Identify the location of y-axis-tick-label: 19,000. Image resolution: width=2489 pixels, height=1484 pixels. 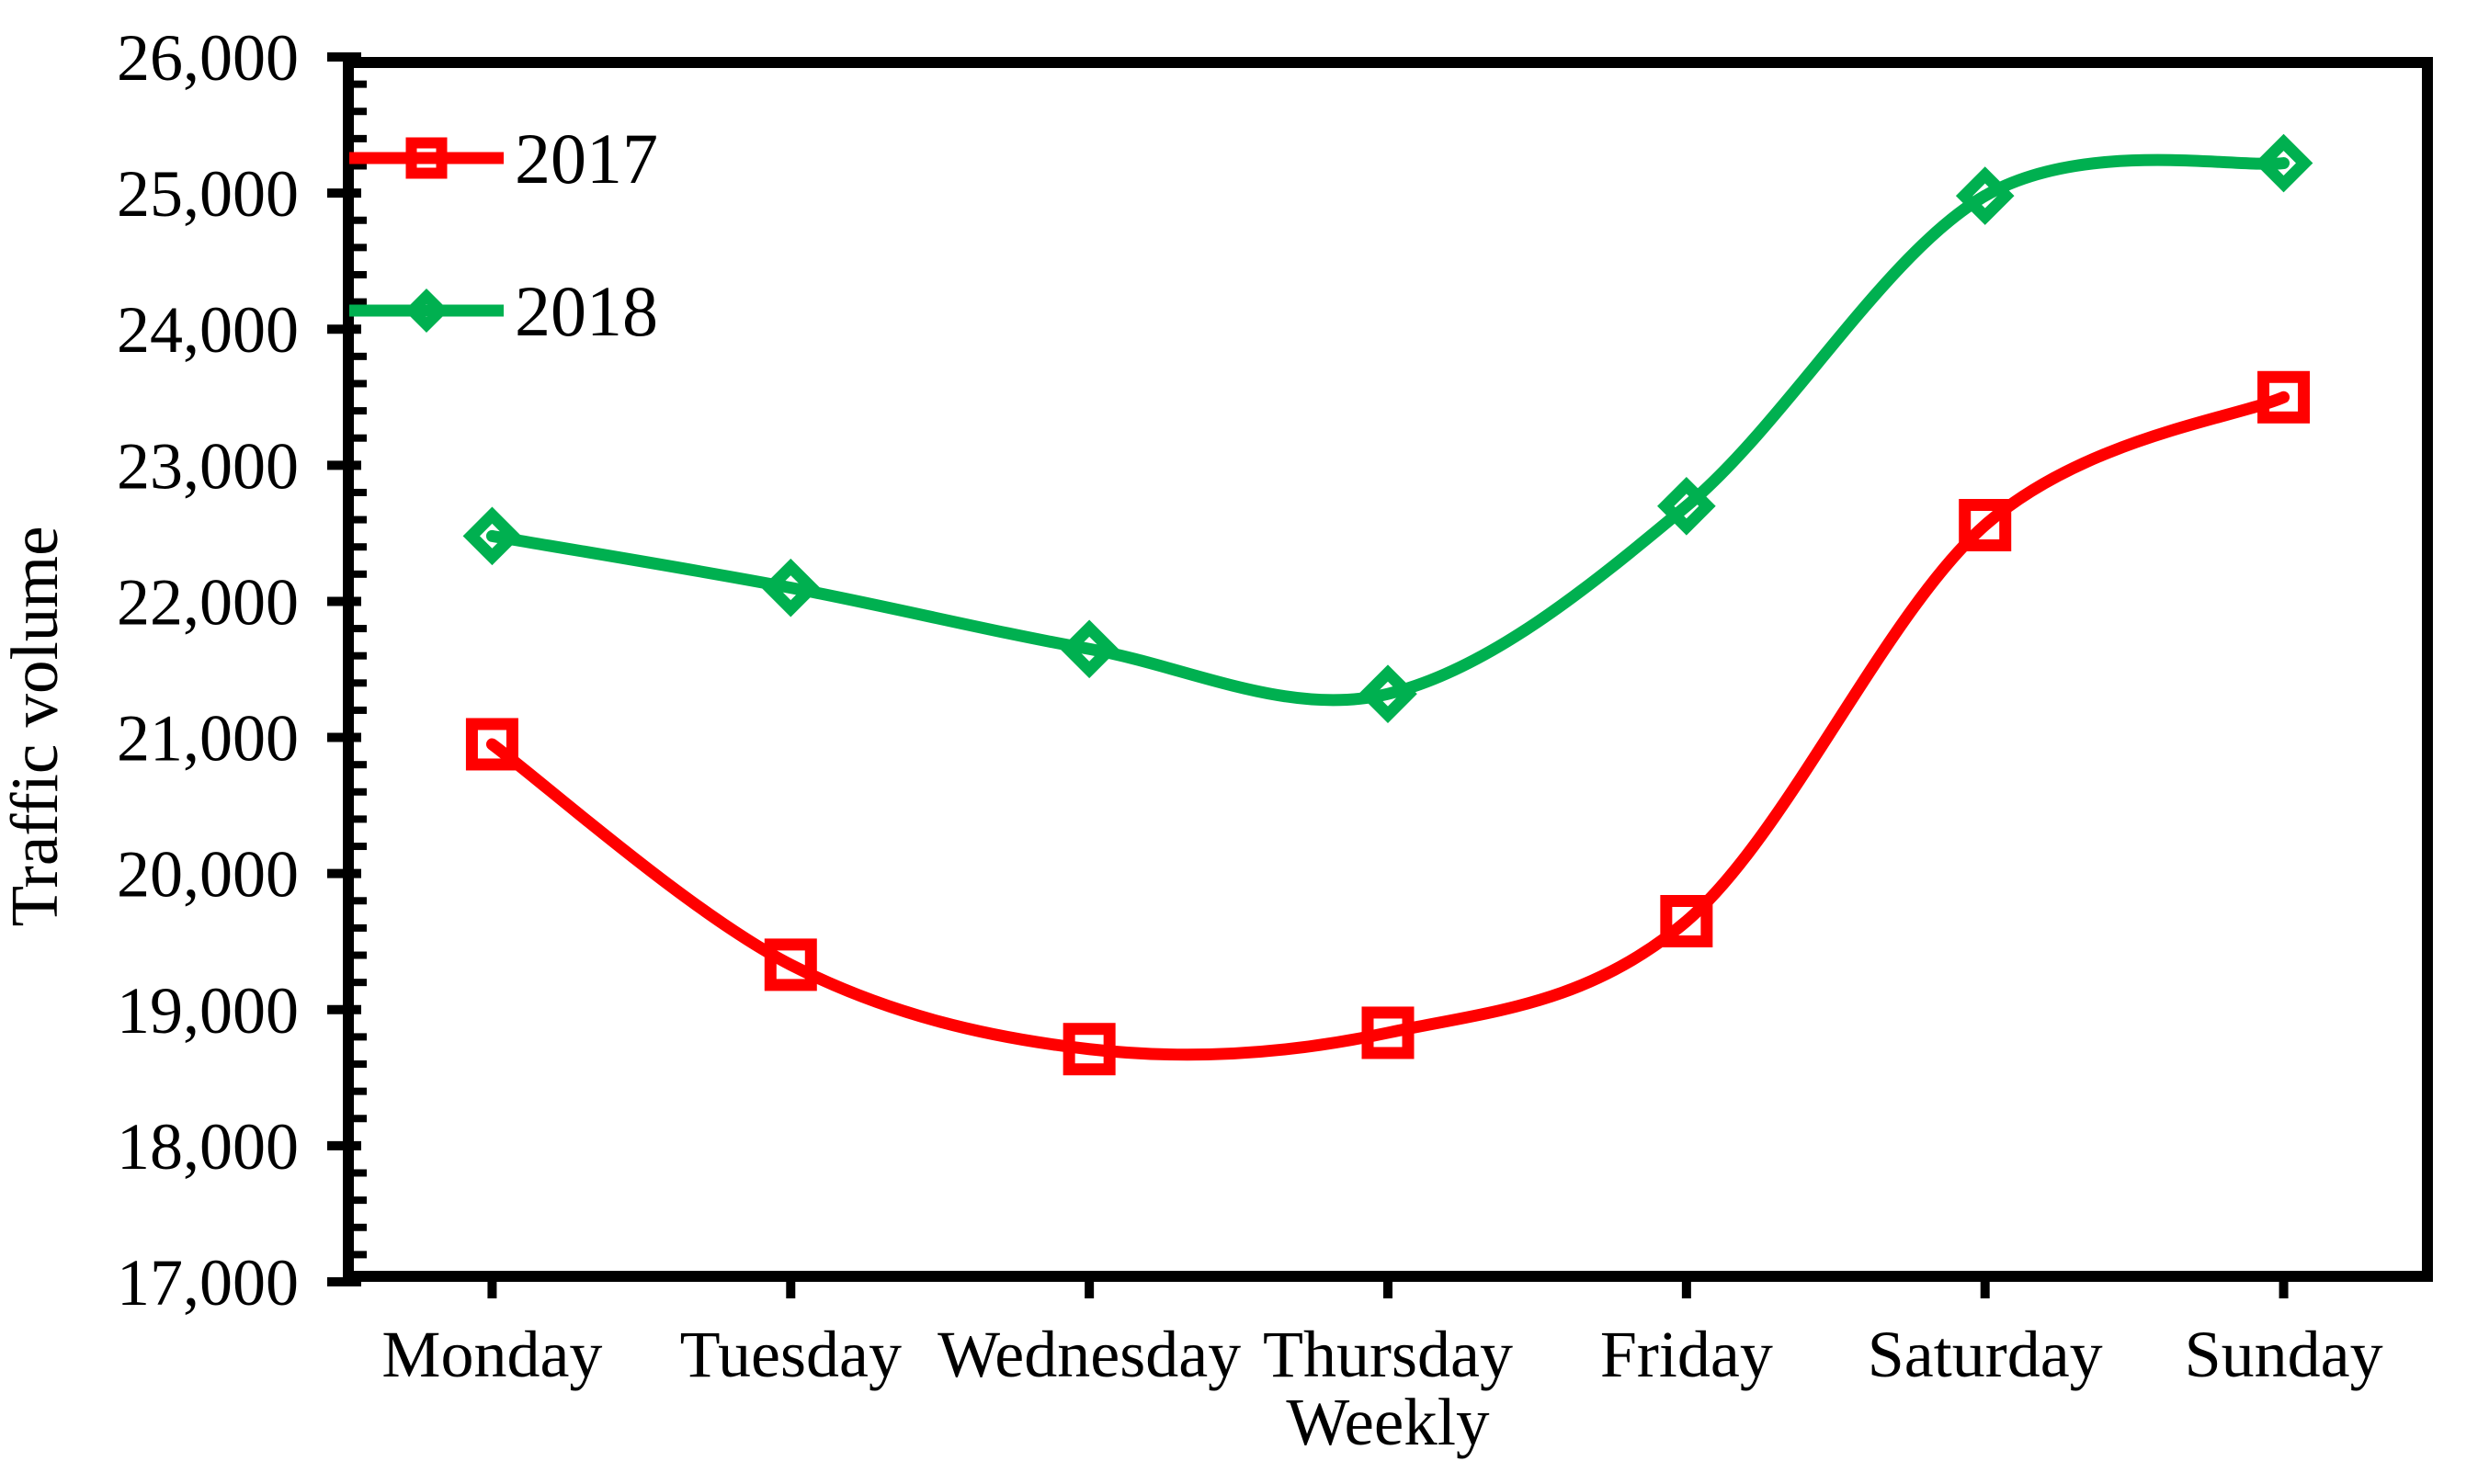
(208, 1011).